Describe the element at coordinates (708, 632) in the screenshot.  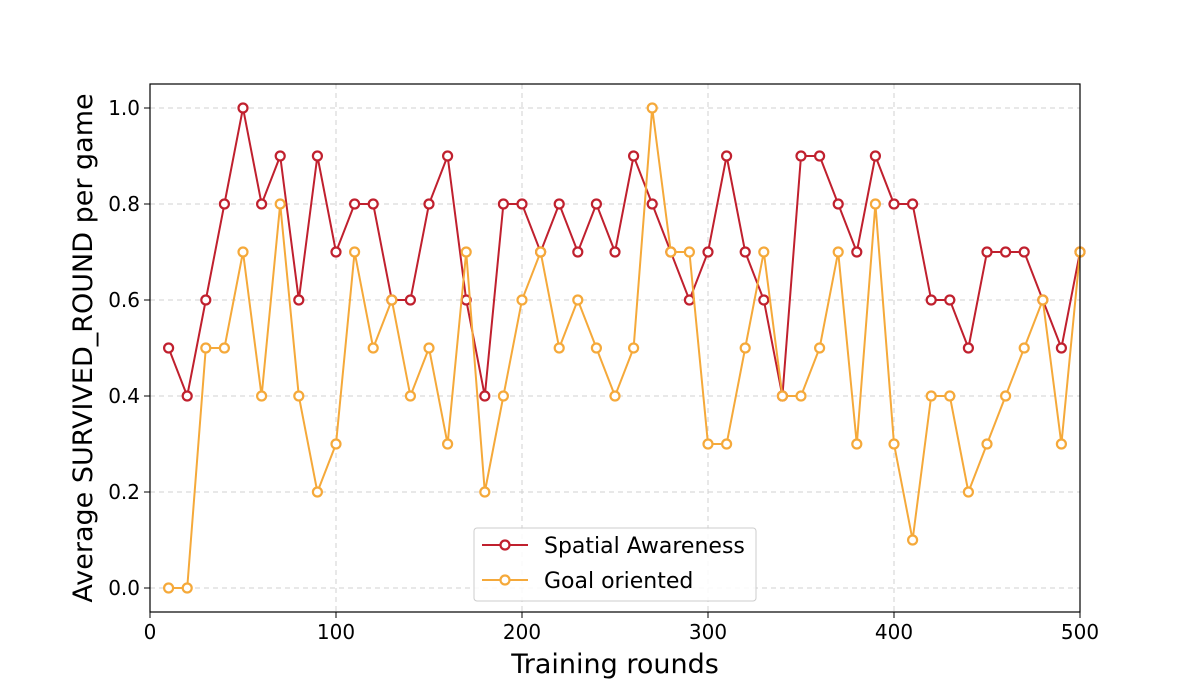
I see `x-tick-label: 300` at that location.